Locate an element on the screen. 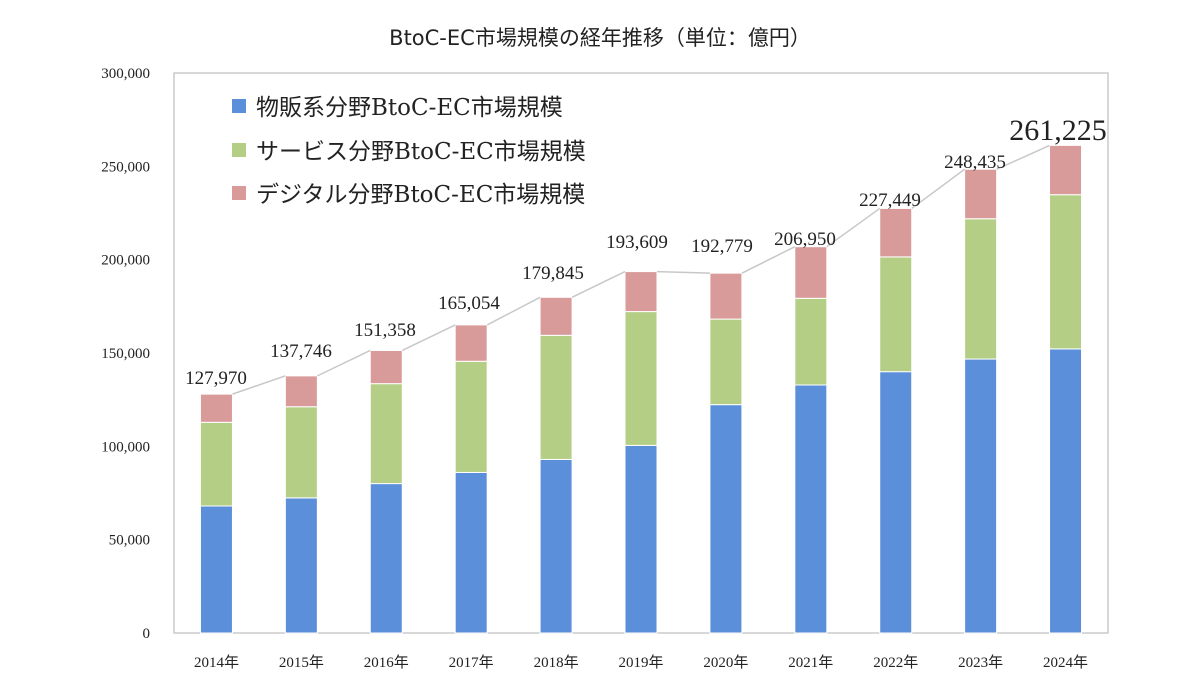 The height and width of the screenshot is (700, 1200). total-label: 206,950 is located at coordinates (805, 239).